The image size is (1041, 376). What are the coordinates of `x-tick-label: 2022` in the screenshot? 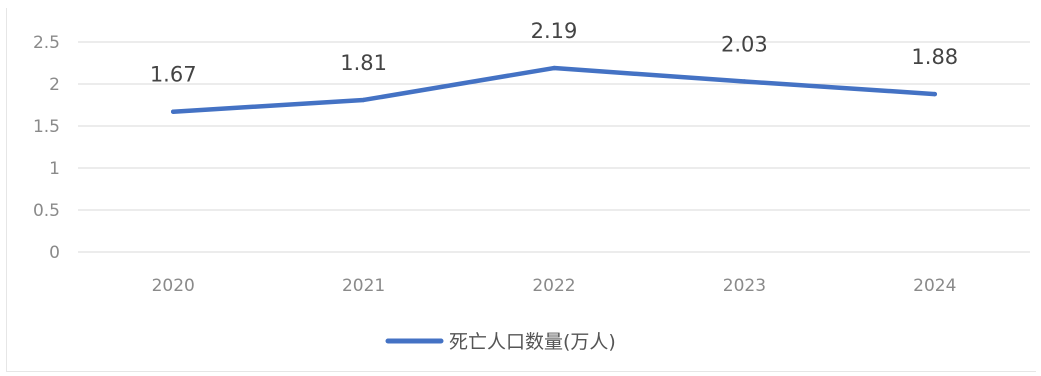 It's located at (553, 286).